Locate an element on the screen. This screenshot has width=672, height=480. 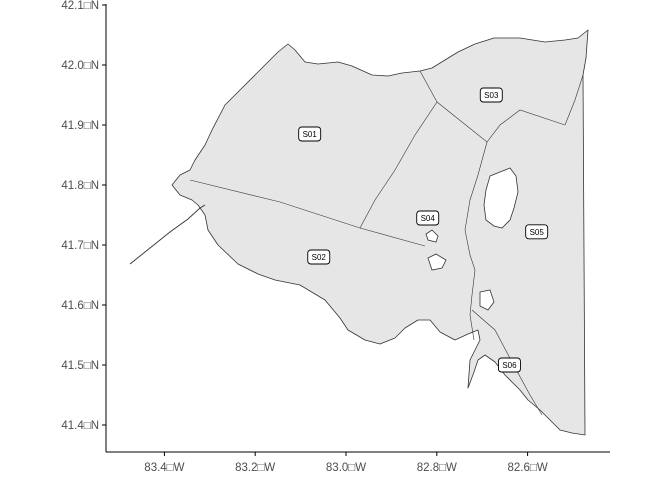
boundary-s01-s03 is located at coordinates (428, 86).